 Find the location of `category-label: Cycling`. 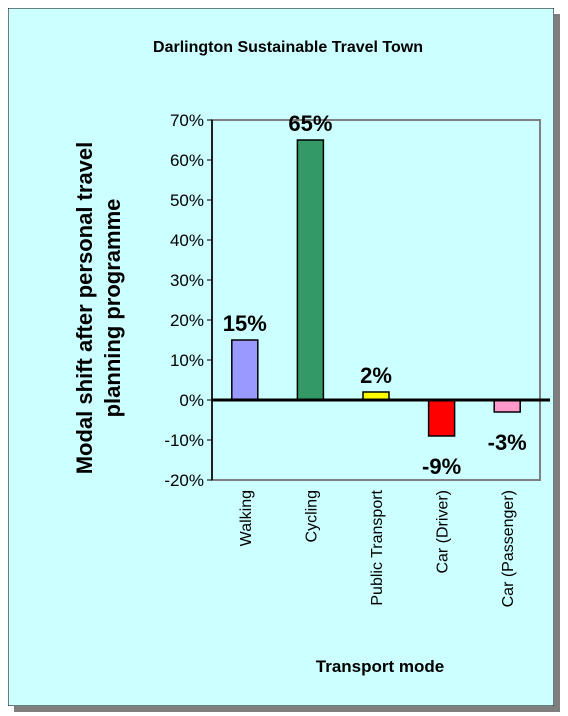

category-label: Cycling is located at coordinates (311, 516).